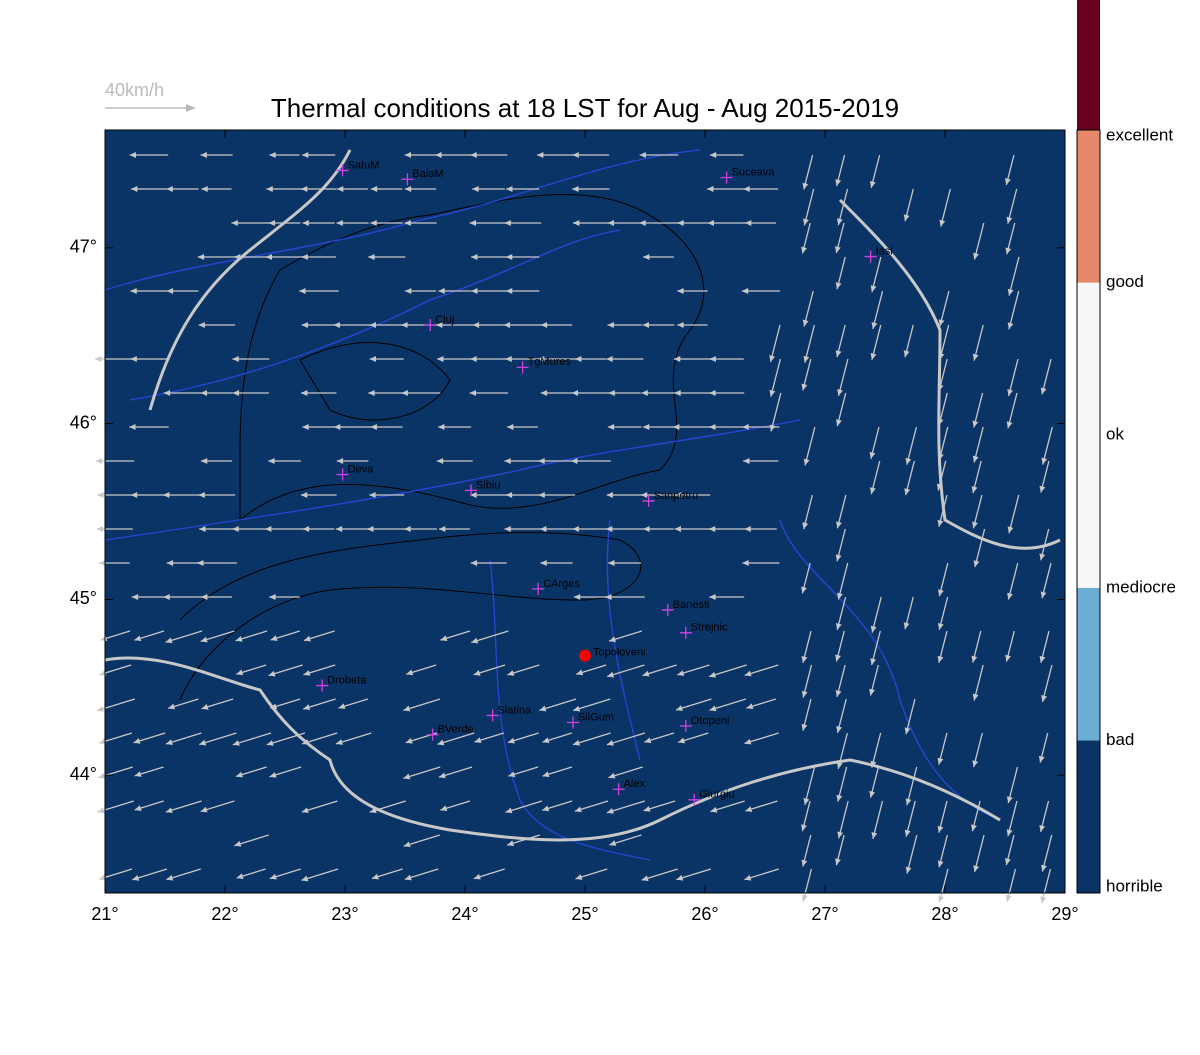 The width and height of the screenshot is (1200, 1055). I want to click on x-tick-label: 26°, so click(704, 914).